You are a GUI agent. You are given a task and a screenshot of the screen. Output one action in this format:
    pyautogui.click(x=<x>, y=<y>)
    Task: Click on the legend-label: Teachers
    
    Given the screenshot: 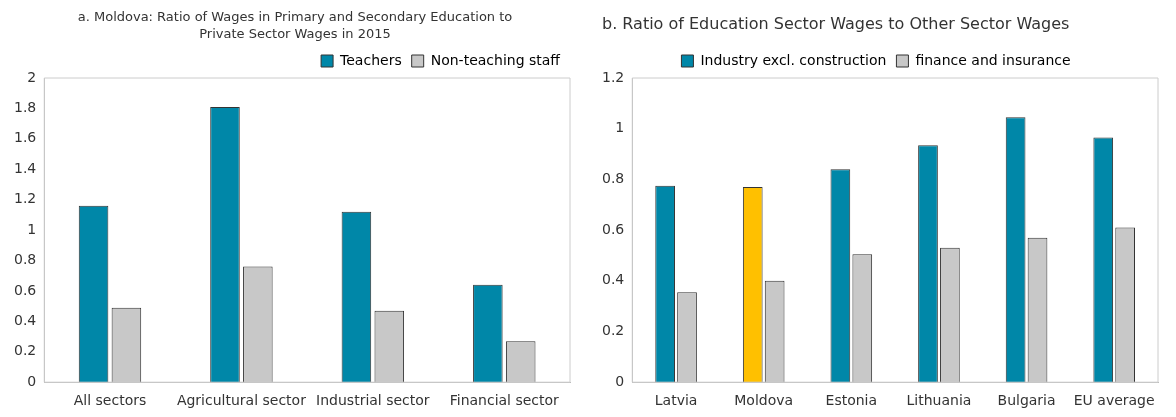 What is the action you would take?
    pyautogui.click(x=370, y=59)
    